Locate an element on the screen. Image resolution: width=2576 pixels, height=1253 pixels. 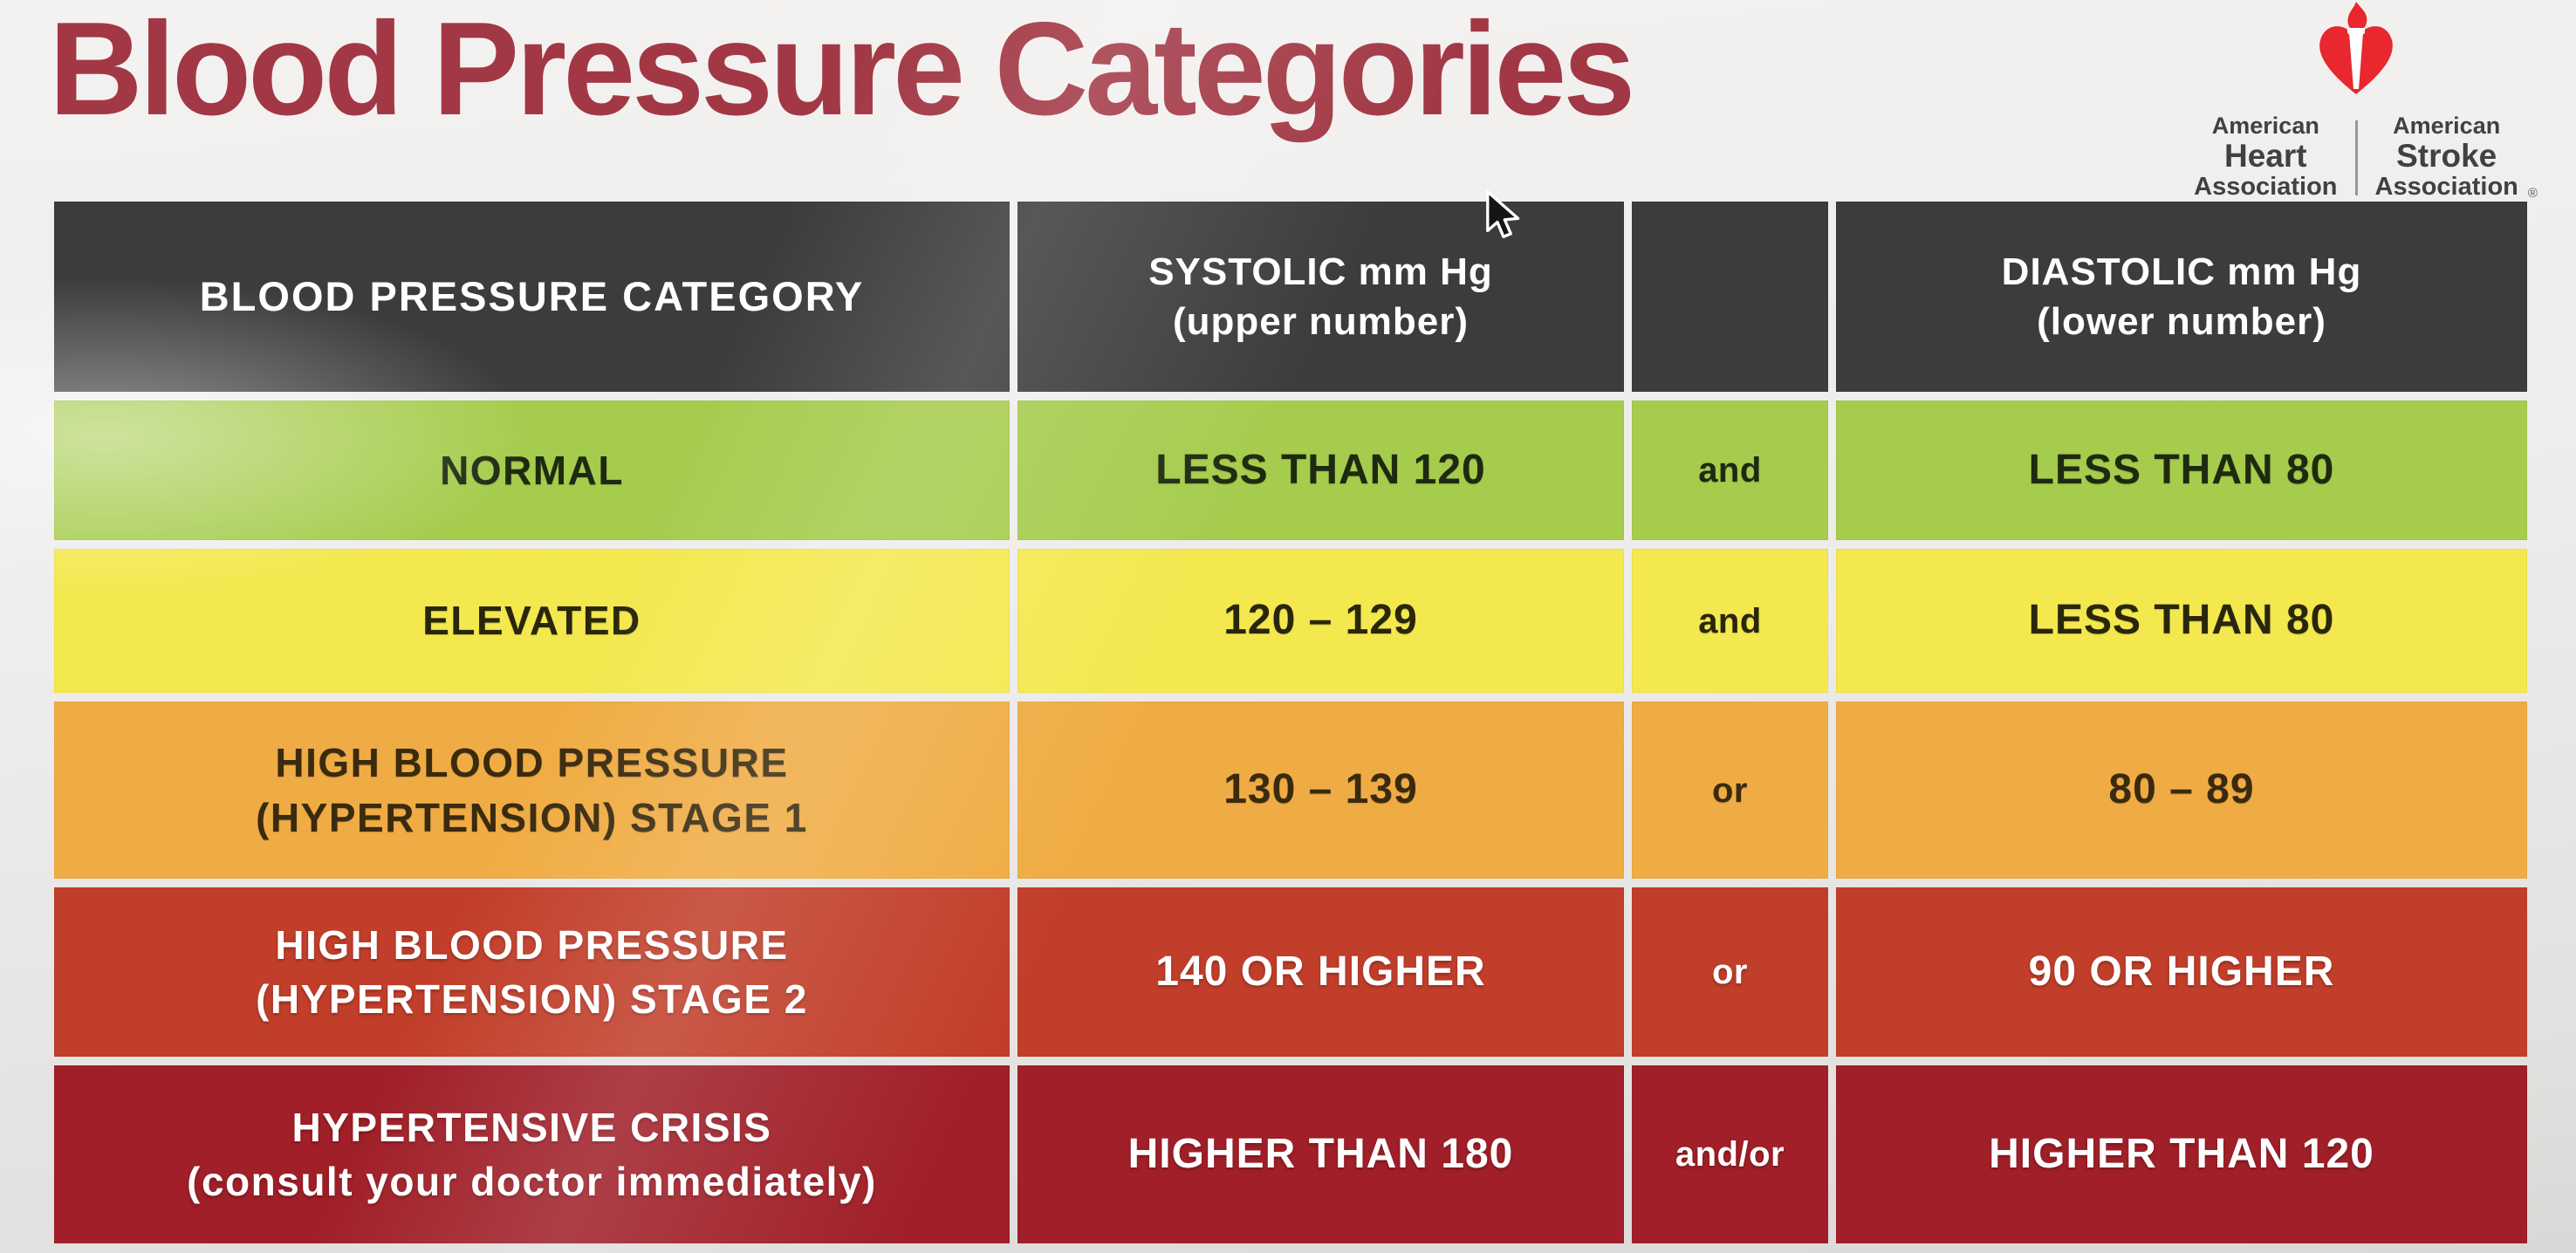
row-crisis-systolic: HIGHER THAN 180 is located at coordinates (1320, 1154).